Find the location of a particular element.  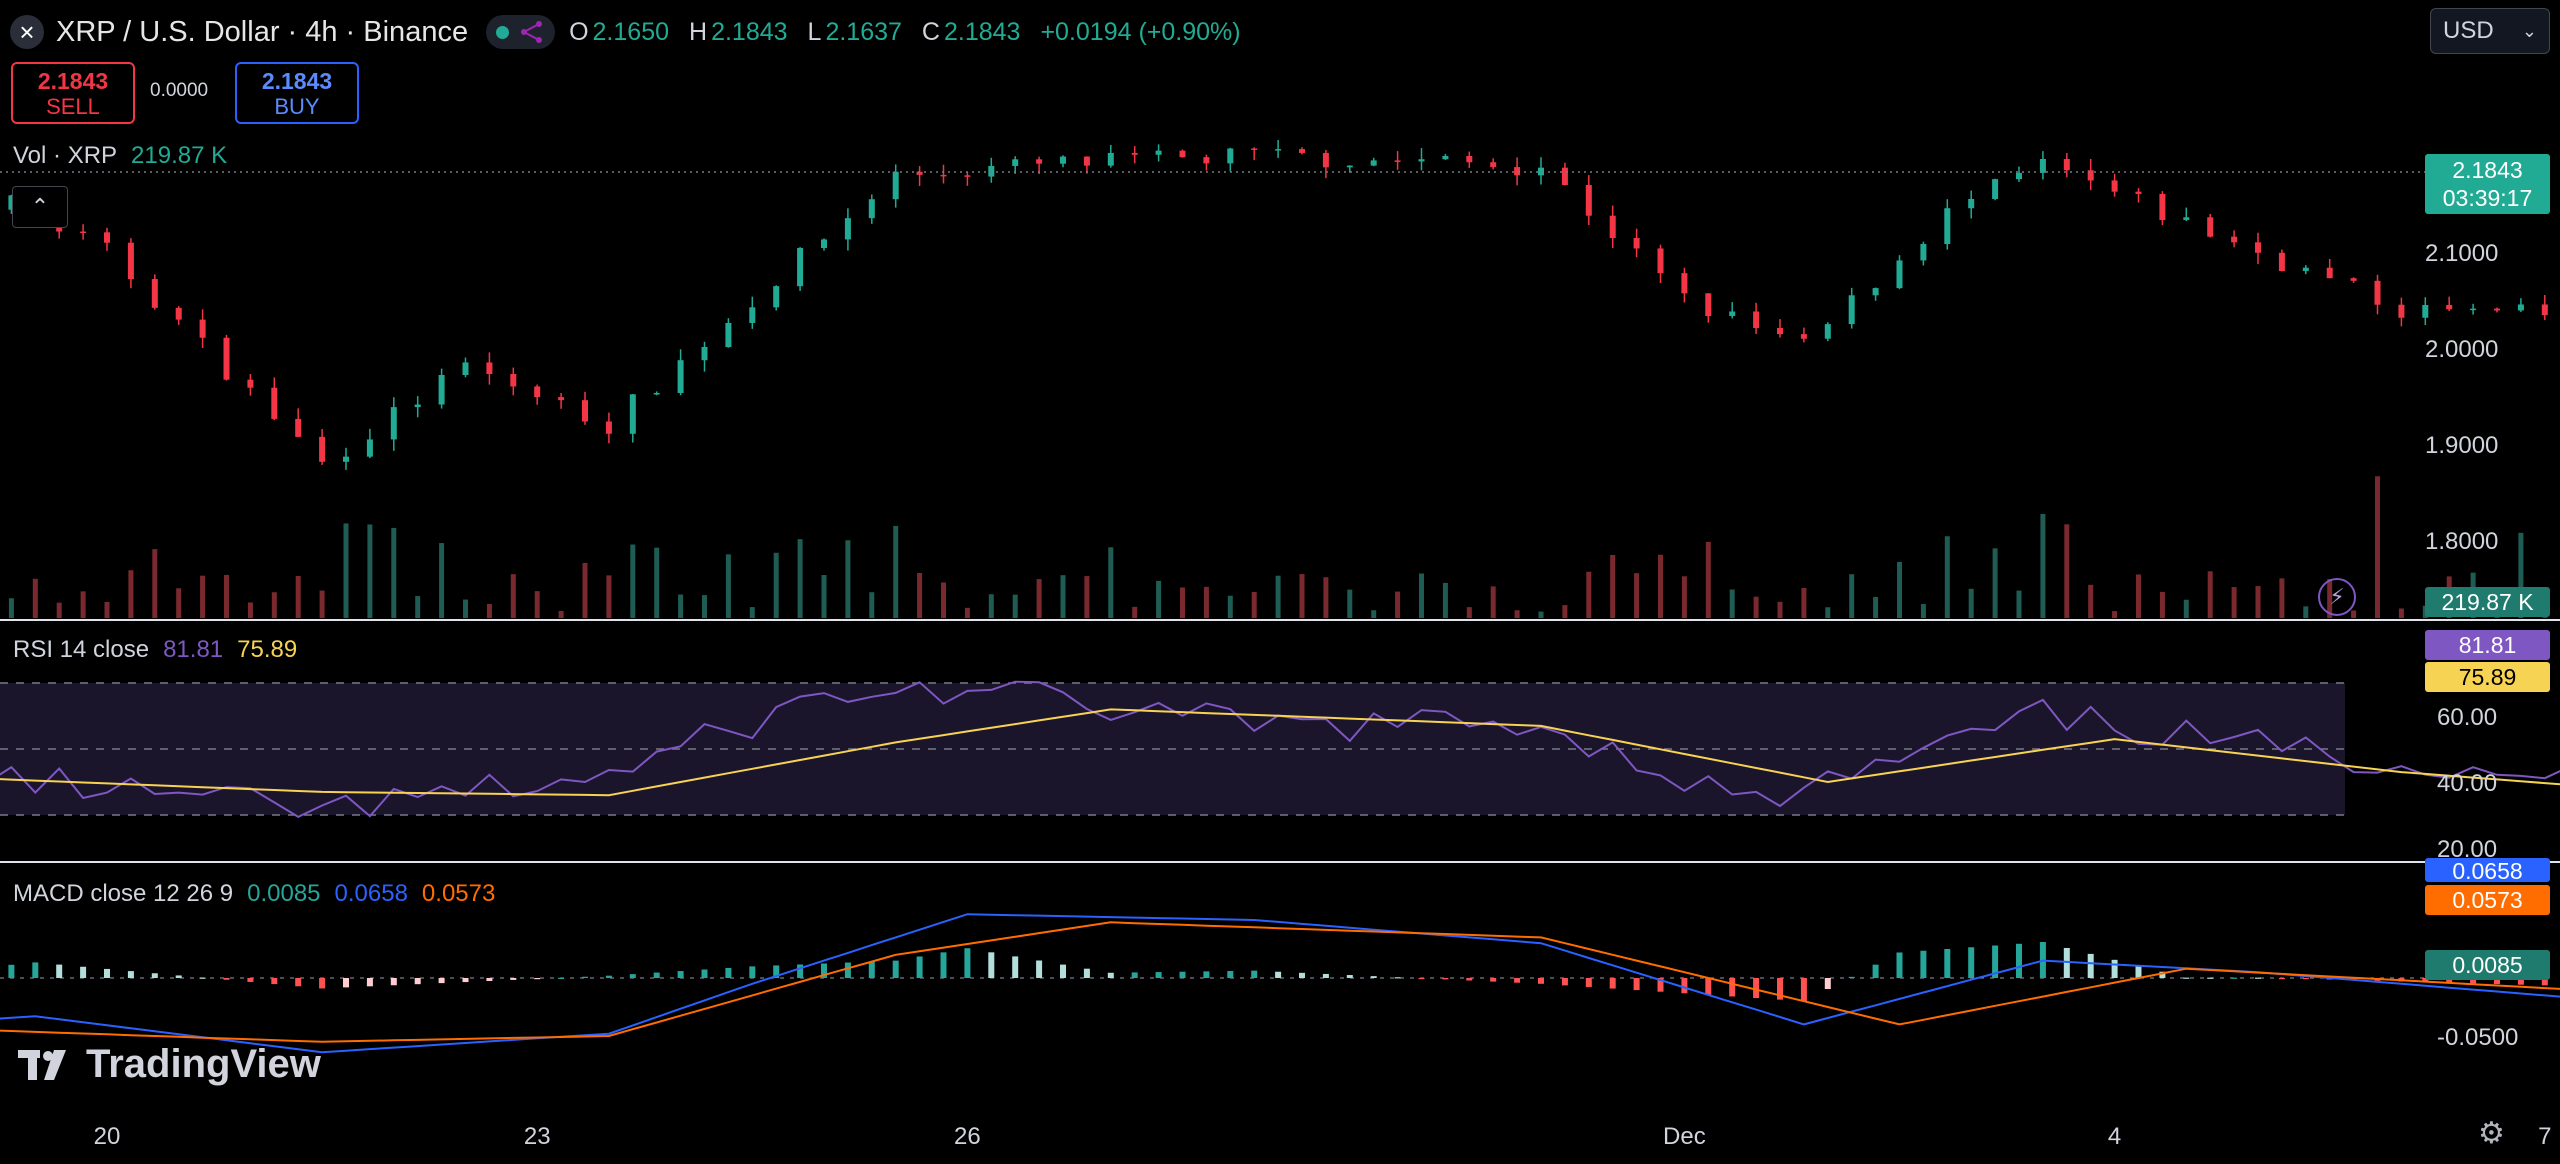

currency-value: USD is located at coordinates (2468, 30).